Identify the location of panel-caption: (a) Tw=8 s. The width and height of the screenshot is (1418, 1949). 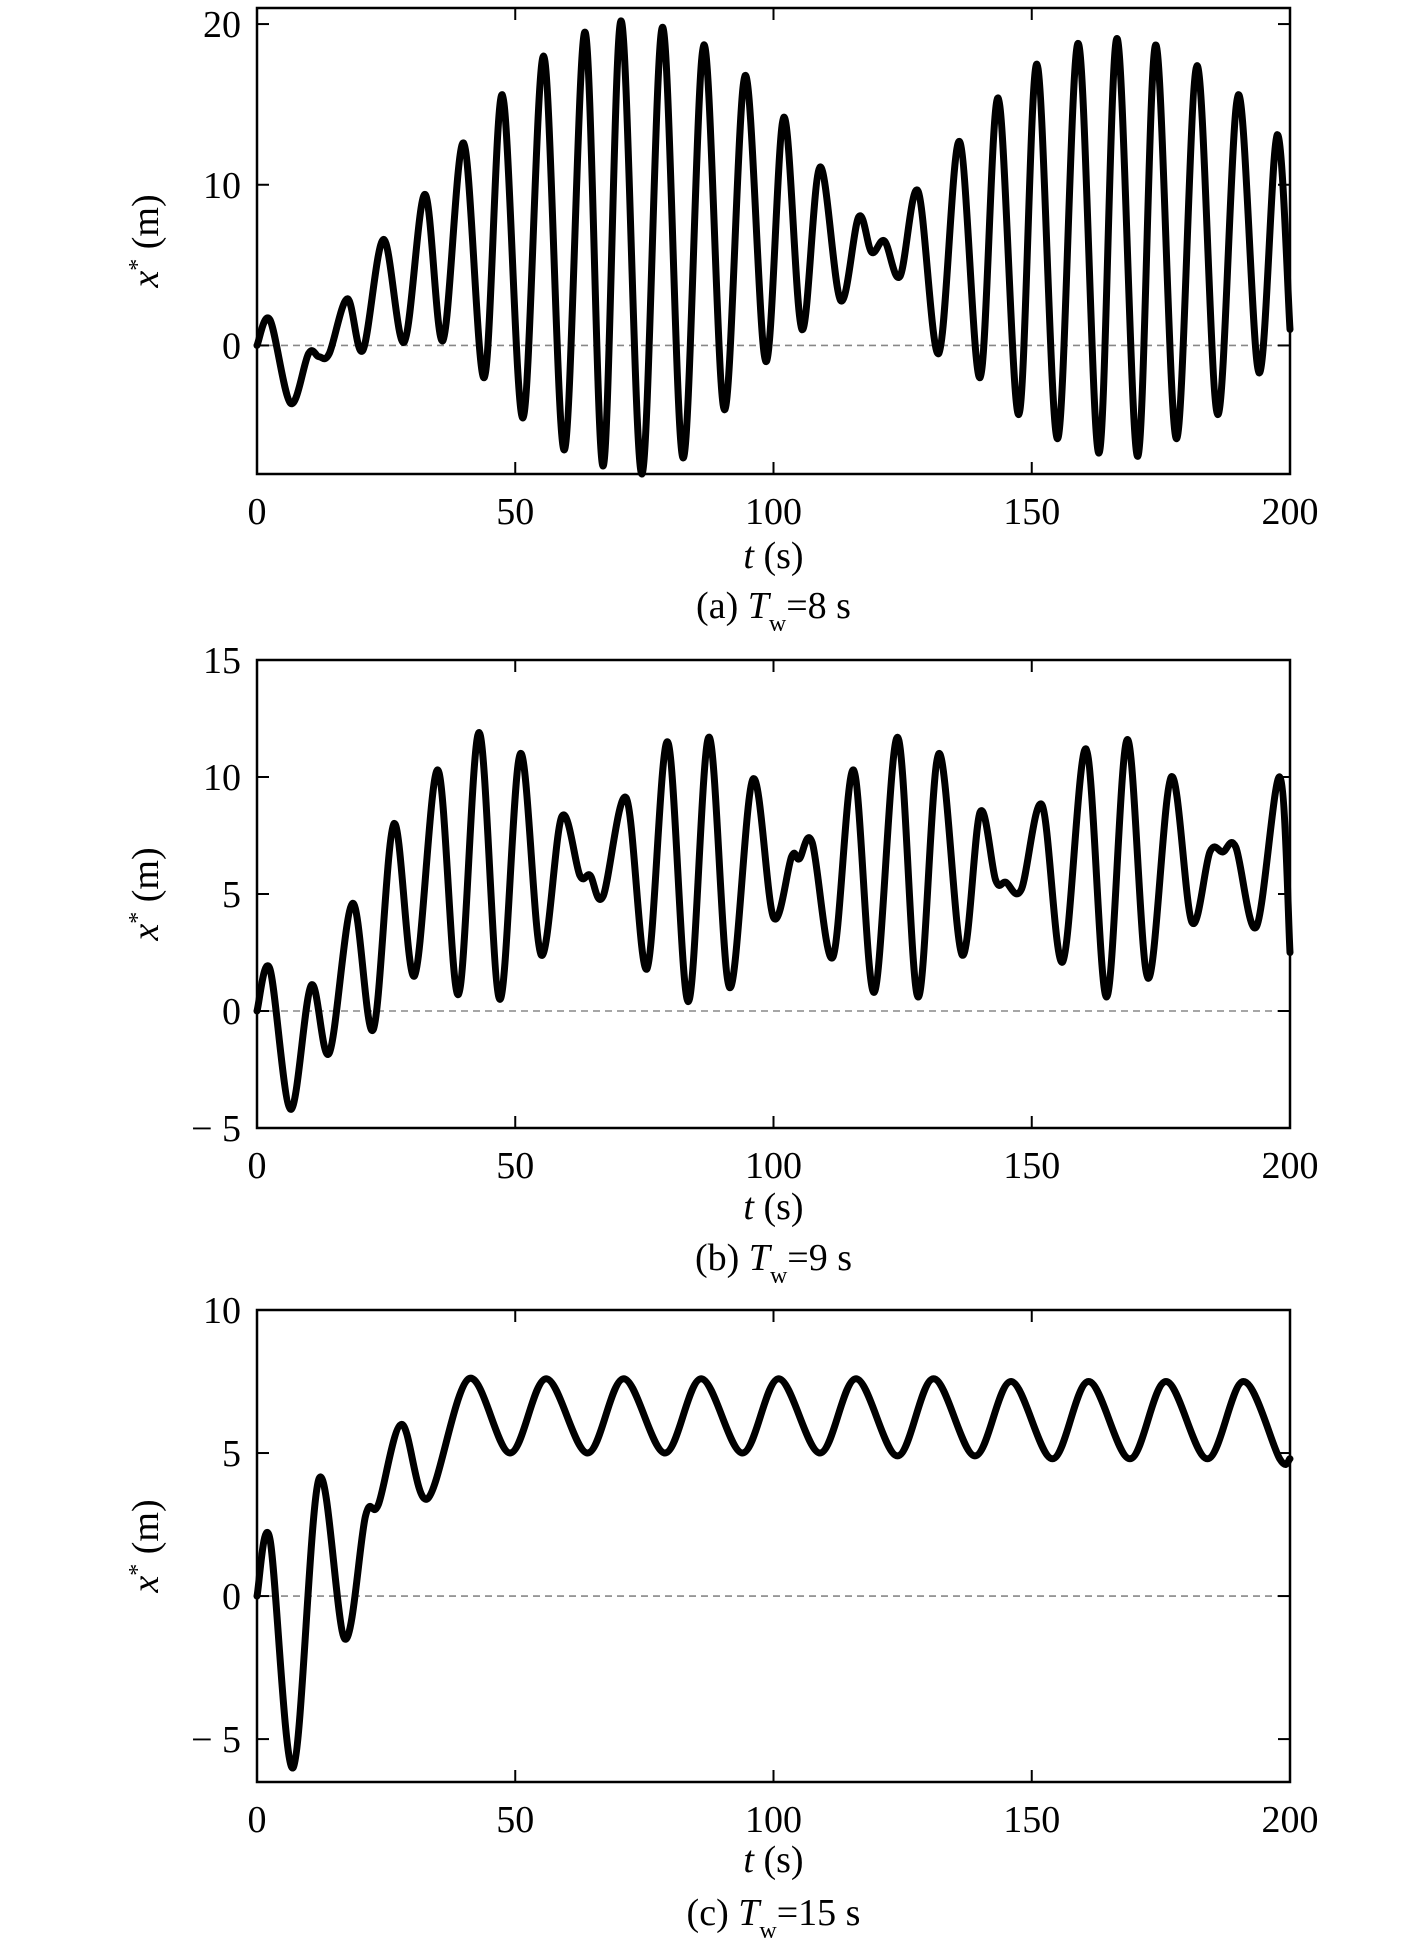
(773, 611).